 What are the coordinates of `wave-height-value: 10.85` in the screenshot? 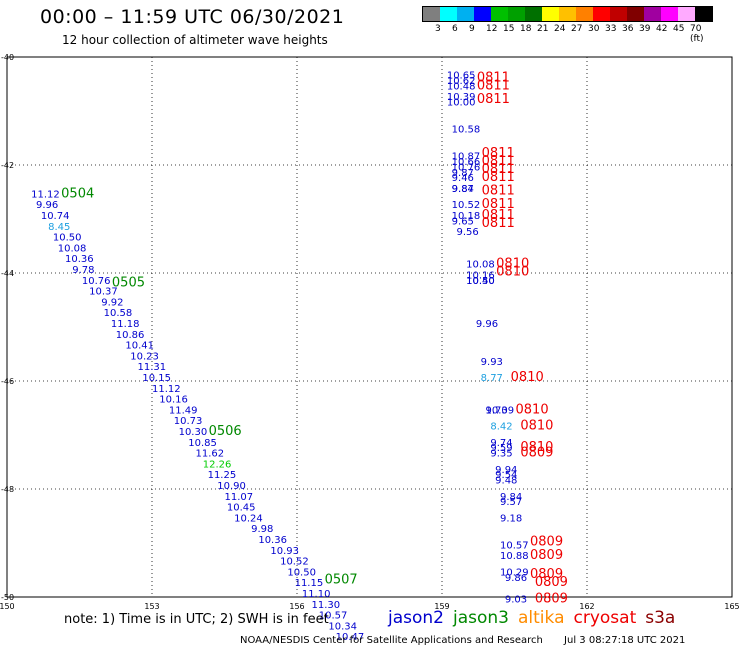 It's located at (202, 443).